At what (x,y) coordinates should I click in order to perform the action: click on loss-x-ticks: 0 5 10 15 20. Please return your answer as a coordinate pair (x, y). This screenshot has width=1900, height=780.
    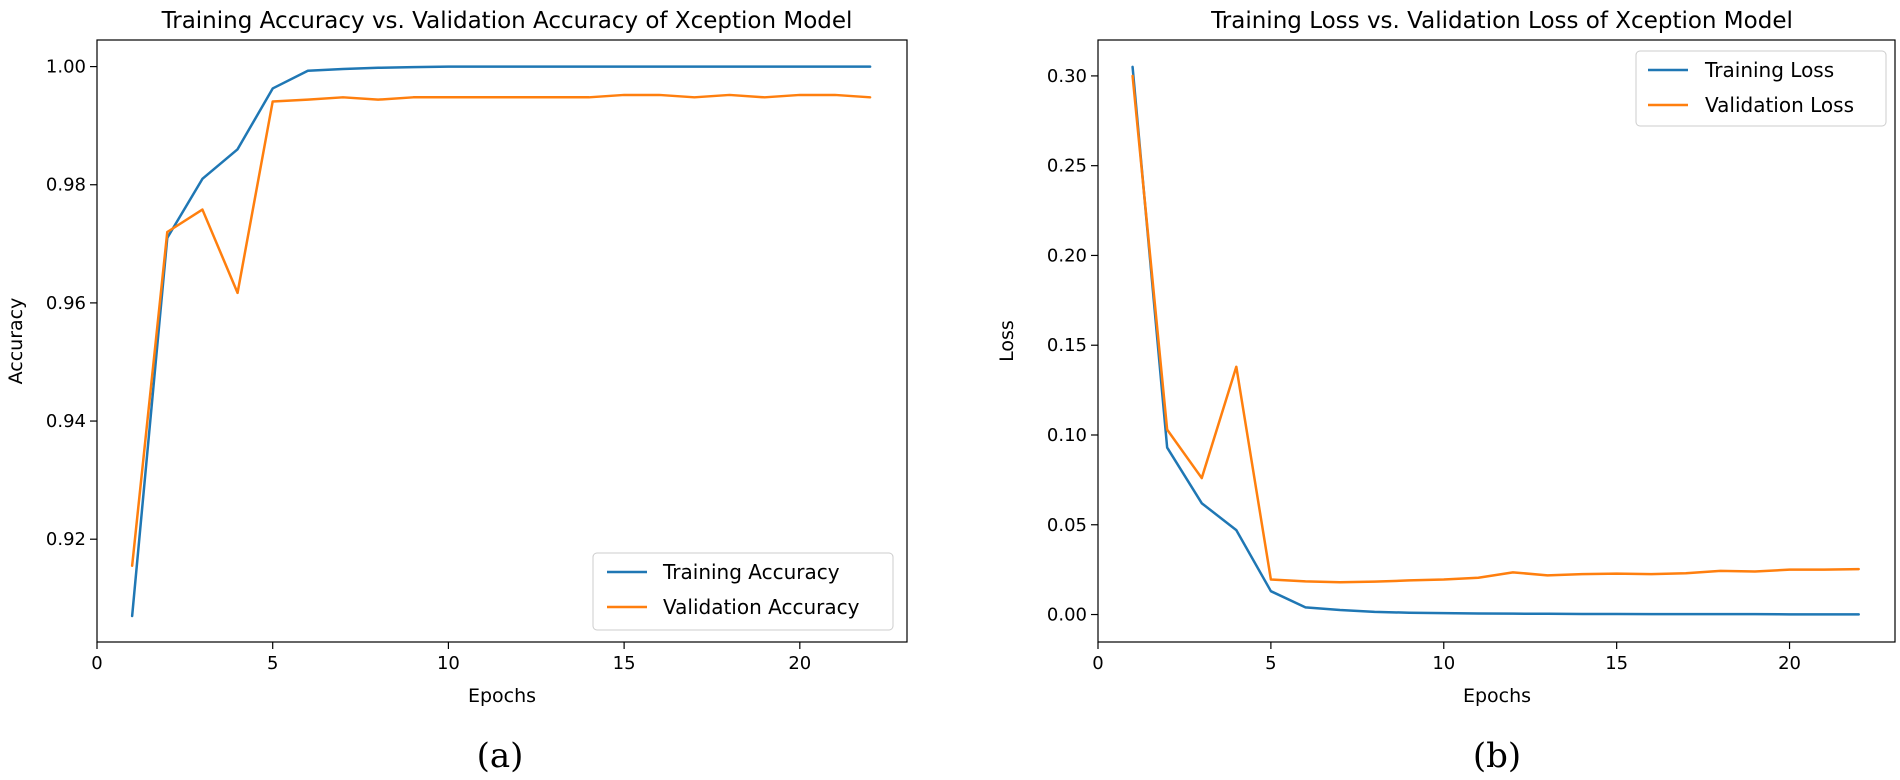
    Looking at the image, I should click on (1446, 658).